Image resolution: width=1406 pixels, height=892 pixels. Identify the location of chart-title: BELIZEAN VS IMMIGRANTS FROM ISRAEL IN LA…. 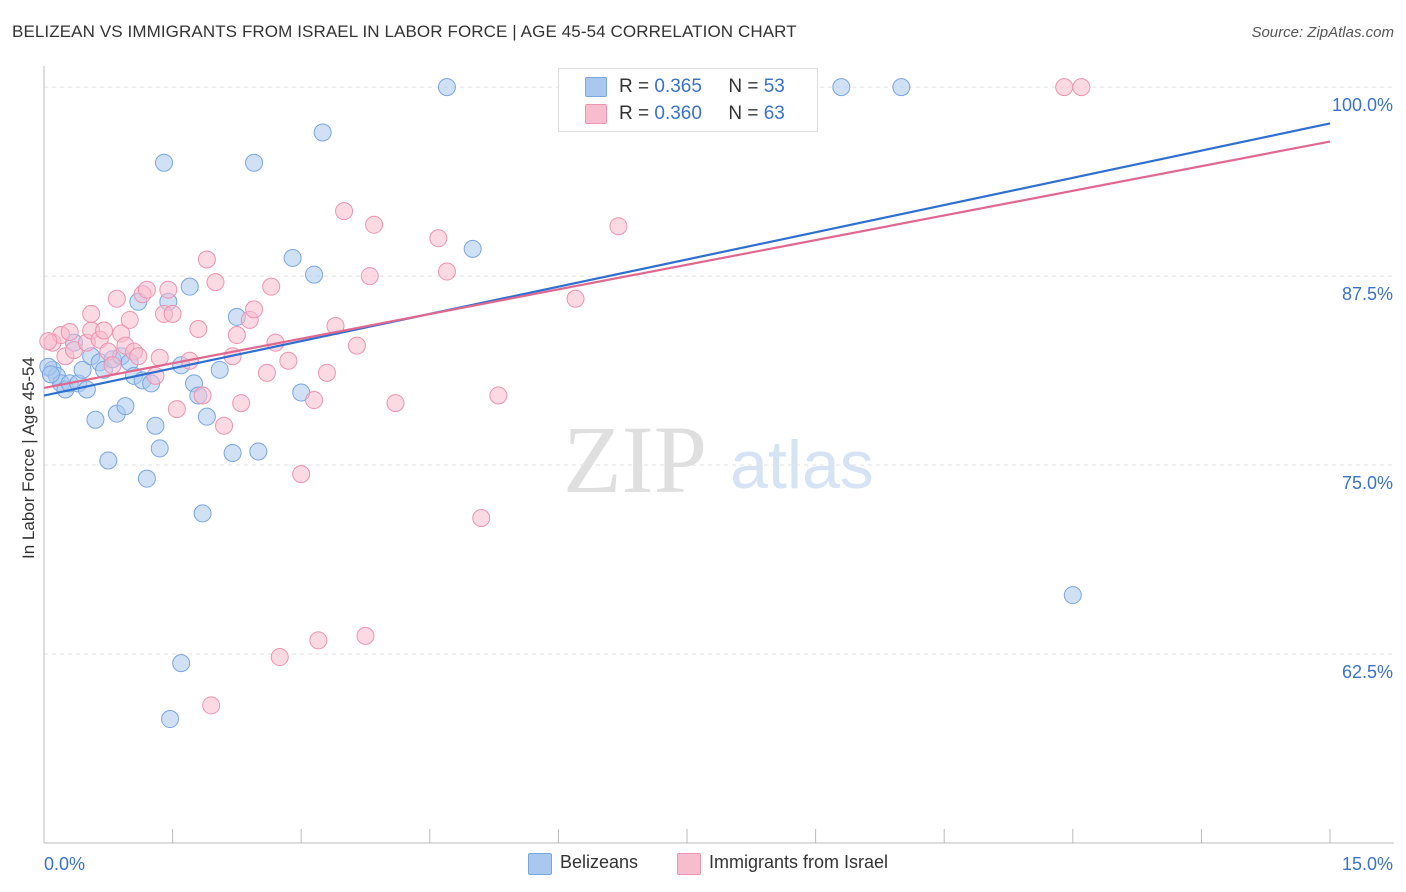
(404, 31).